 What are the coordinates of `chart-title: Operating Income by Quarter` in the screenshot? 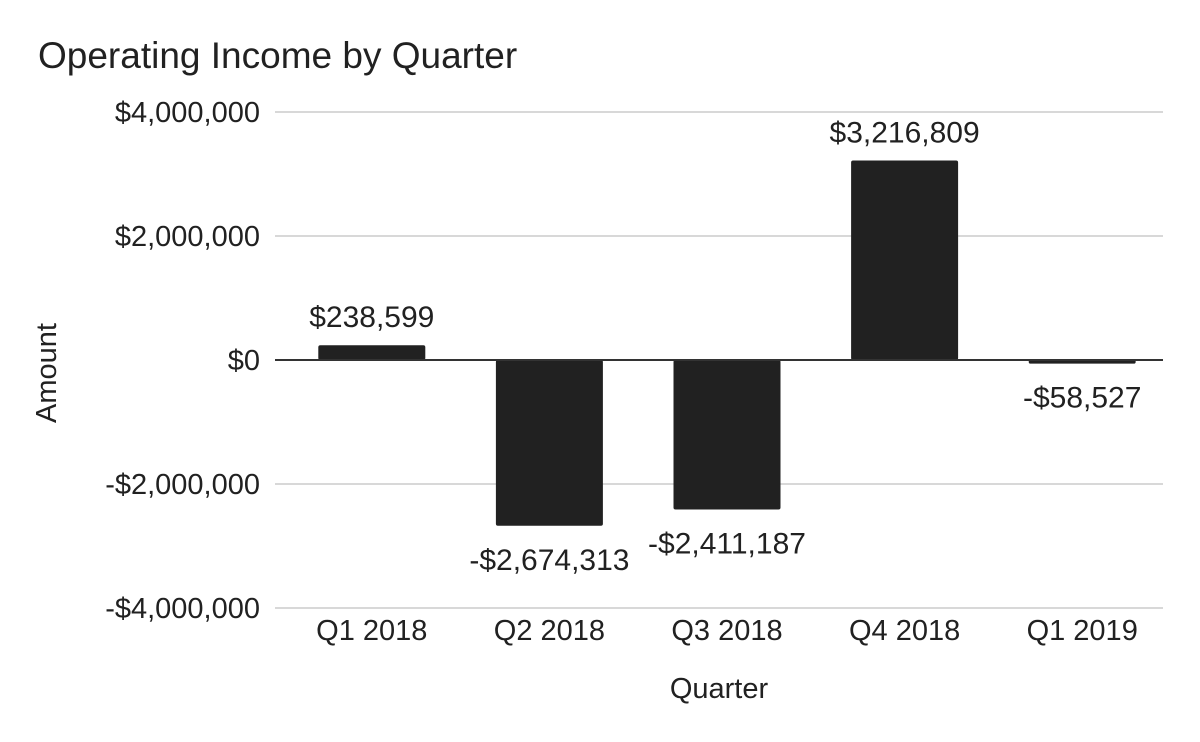 It's located at (277, 55).